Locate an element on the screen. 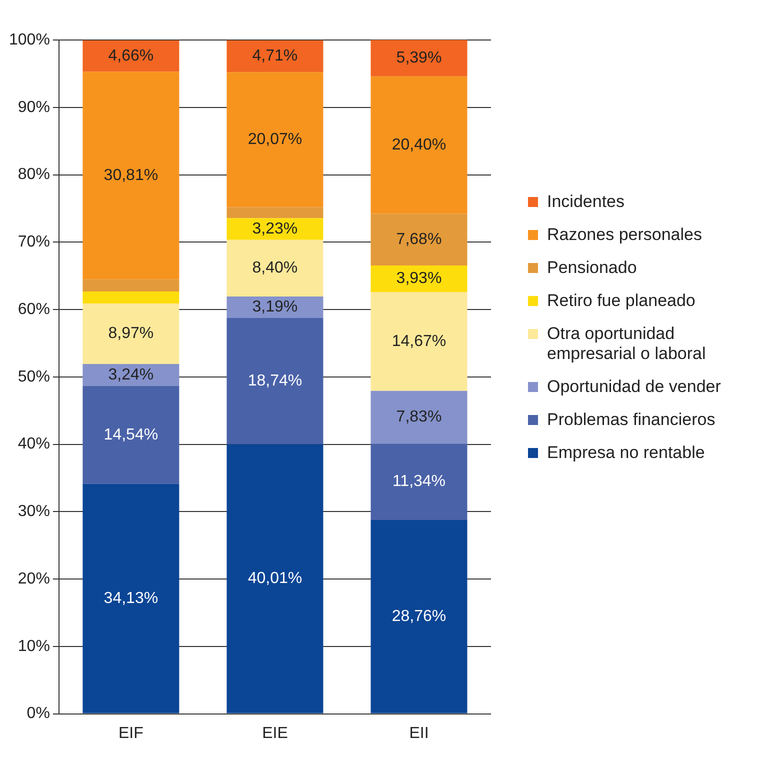  data-label: 30,81% is located at coordinates (131, 175).